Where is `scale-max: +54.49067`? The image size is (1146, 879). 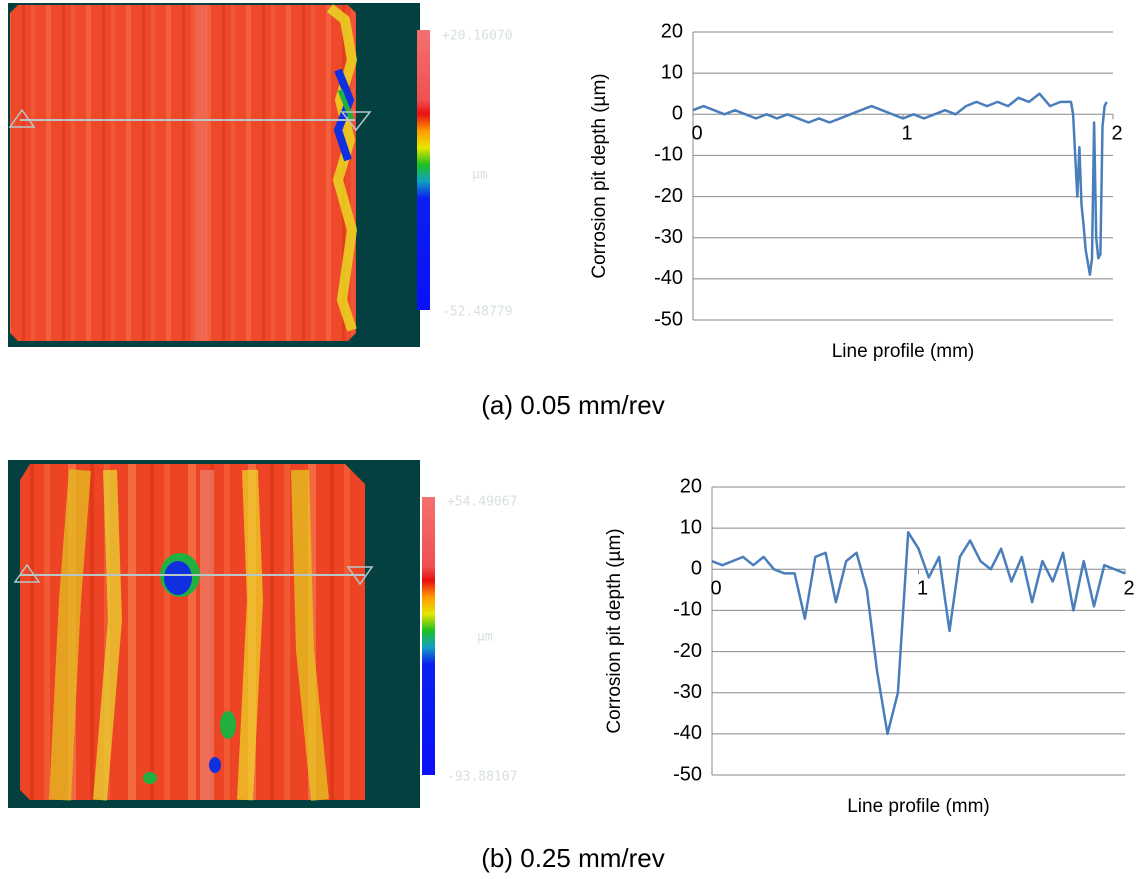 scale-max: +54.49067 is located at coordinates (482, 502).